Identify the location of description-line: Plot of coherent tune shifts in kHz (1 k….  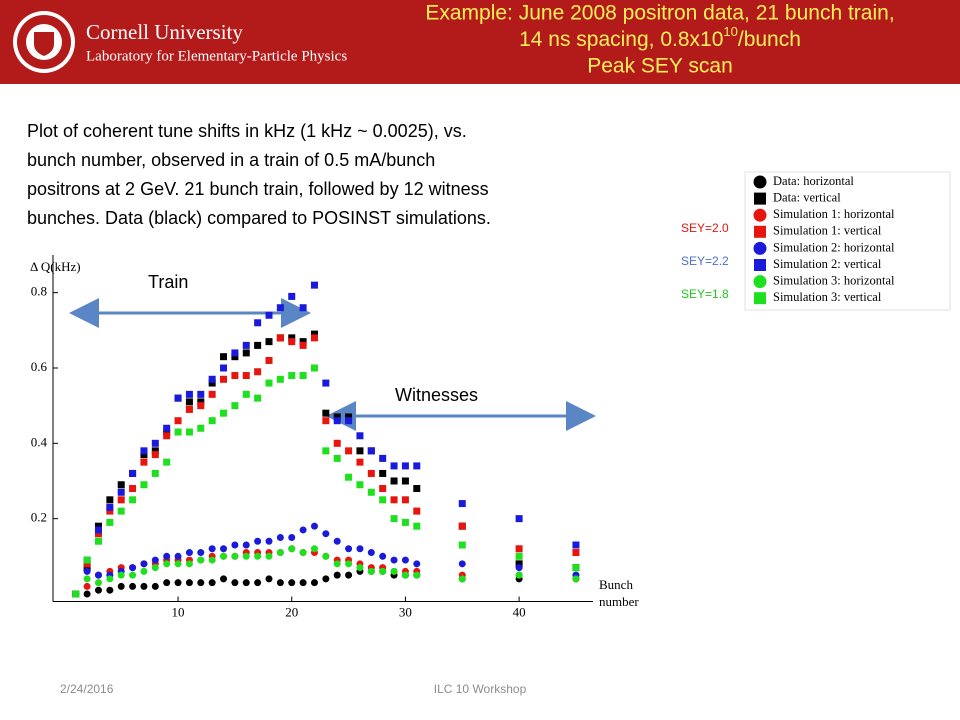
(247, 131).